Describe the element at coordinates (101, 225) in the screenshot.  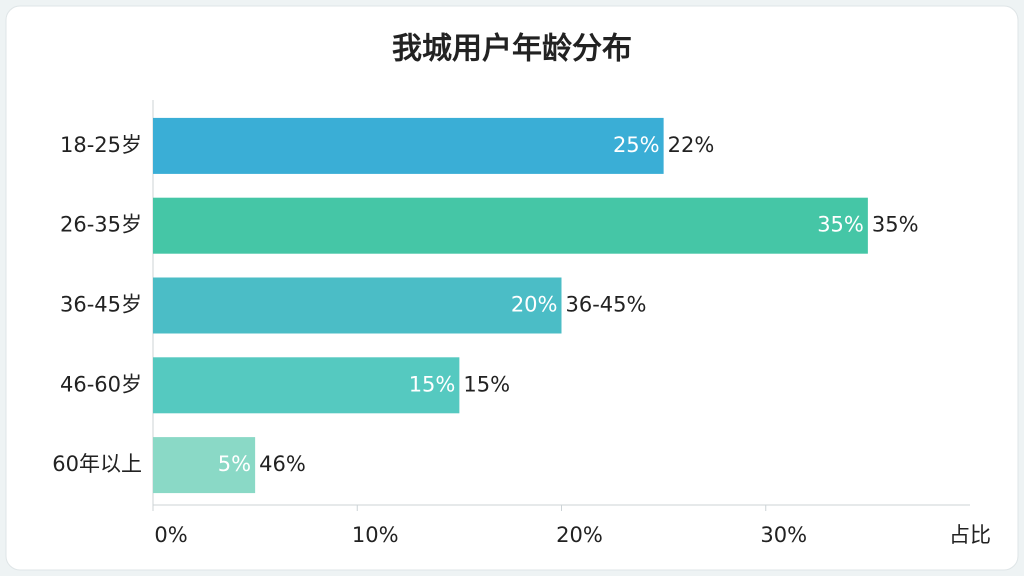
I see `y-tick-label: 26-35岁` at that location.